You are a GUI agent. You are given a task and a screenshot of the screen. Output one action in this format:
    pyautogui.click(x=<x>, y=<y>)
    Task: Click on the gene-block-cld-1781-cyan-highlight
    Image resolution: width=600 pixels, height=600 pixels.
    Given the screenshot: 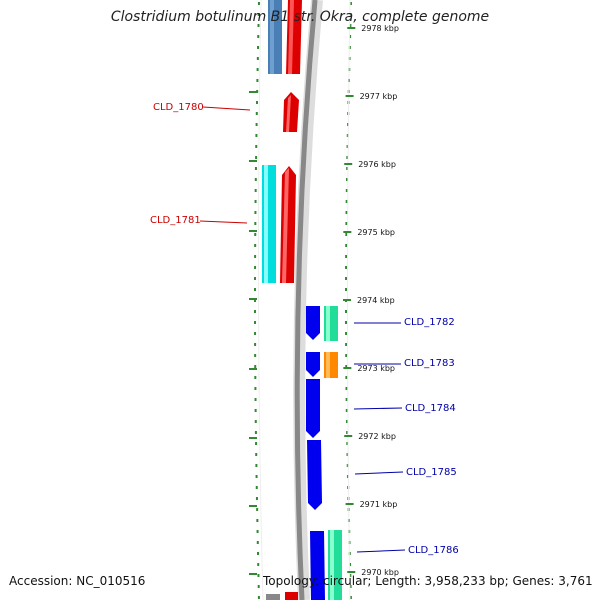 What is the action you would take?
    pyautogui.click(x=266, y=224)
    